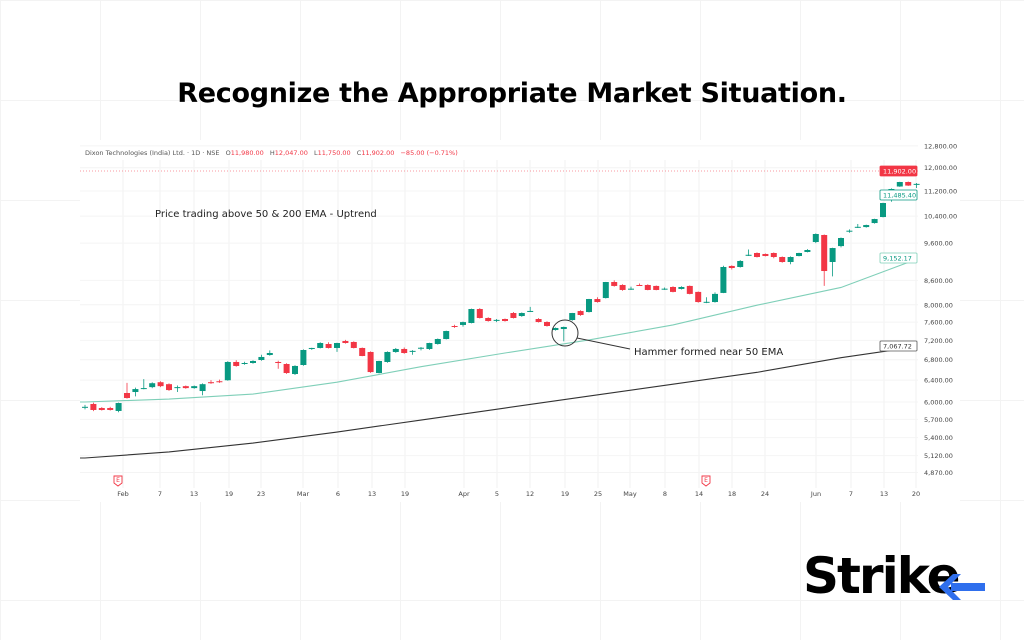  Describe the element at coordinates (938, 473) in the screenshot. I see `y-tick-label: 4,870.00` at that location.